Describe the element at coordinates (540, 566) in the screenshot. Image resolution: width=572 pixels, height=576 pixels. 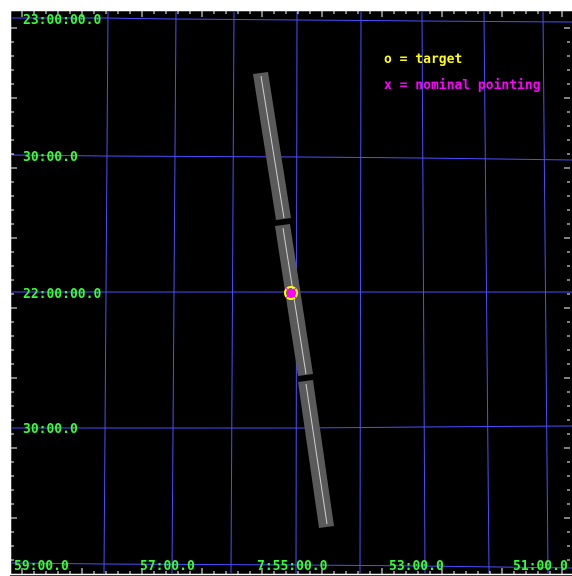
I see `ra-label: 51:00.0` at that location.